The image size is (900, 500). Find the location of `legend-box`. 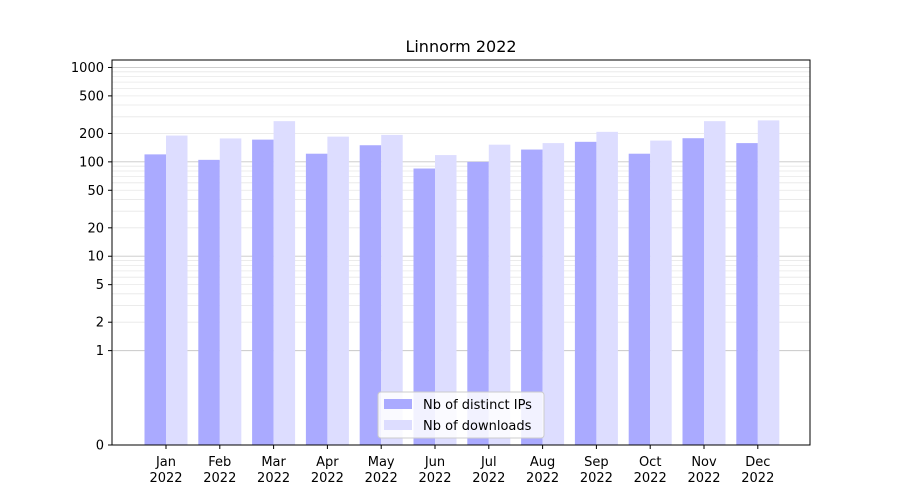

legend-box is located at coordinates (461, 415).